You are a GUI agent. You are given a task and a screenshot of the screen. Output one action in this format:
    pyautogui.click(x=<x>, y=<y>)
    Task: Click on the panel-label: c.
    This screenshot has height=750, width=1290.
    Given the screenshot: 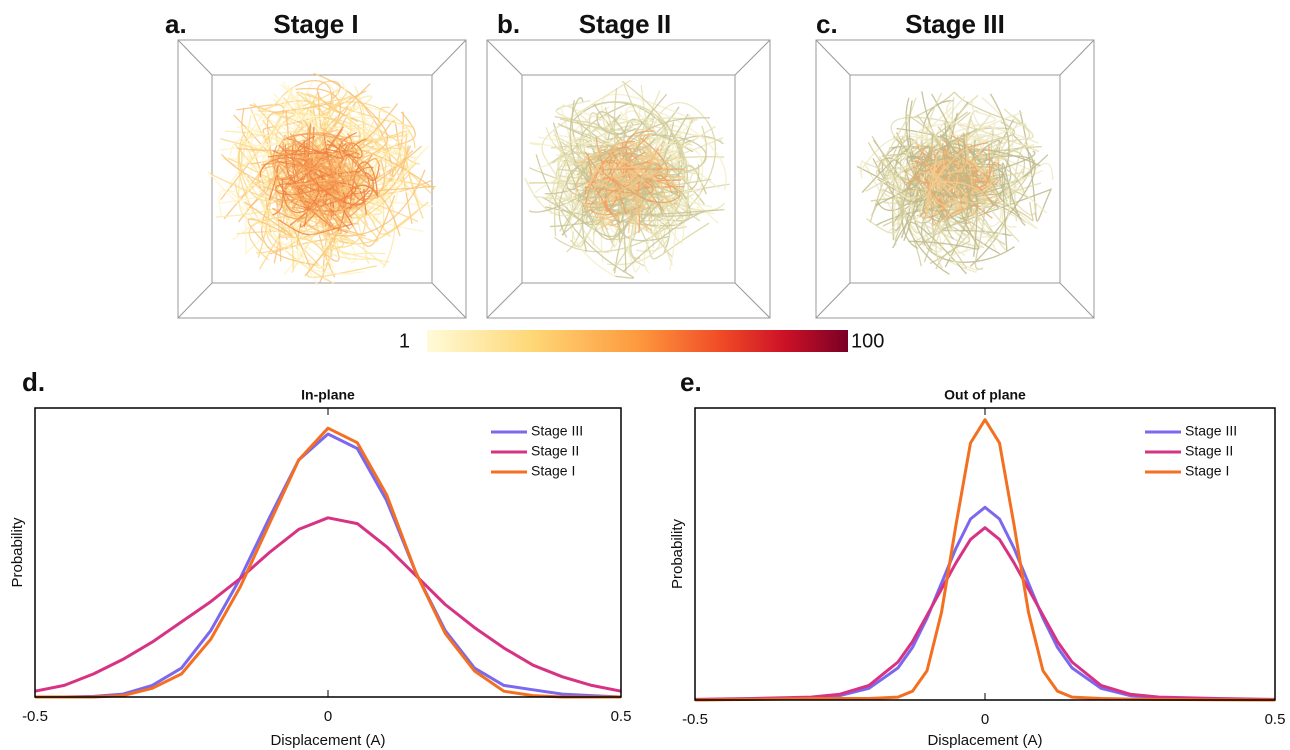 What is the action you would take?
    pyautogui.click(x=827, y=24)
    